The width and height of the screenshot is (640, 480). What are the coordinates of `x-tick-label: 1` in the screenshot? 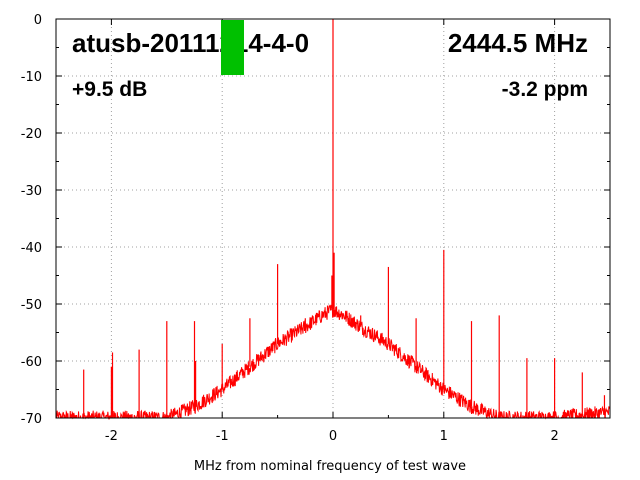 It's located at (444, 436).